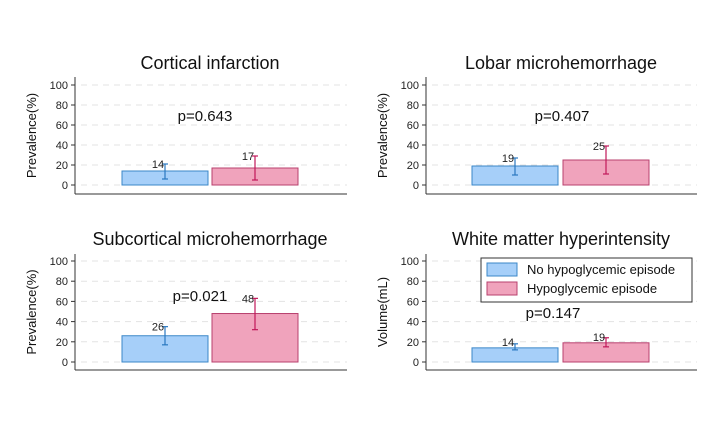 The height and width of the screenshot is (432, 720). Describe the element at coordinates (382, 312) in the screenshot. I see `y-axis-label: Volume(mL)` at that location.